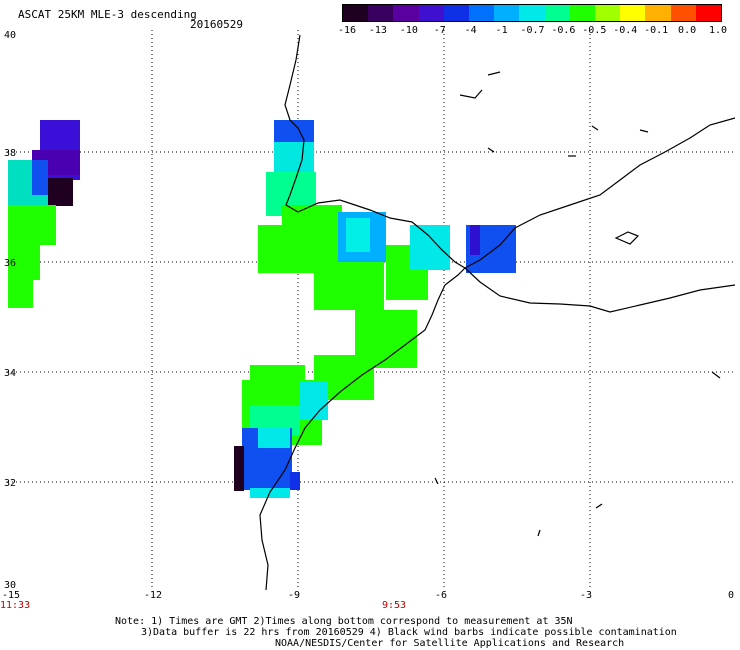  I want to click on iberian-med-coast, so click(600, 193).